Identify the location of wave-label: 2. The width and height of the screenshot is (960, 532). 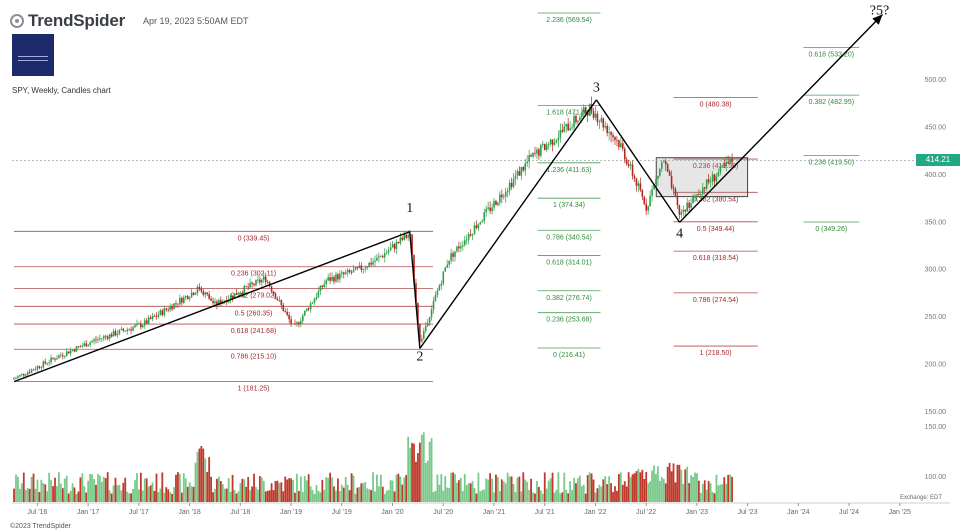
(419, 357).